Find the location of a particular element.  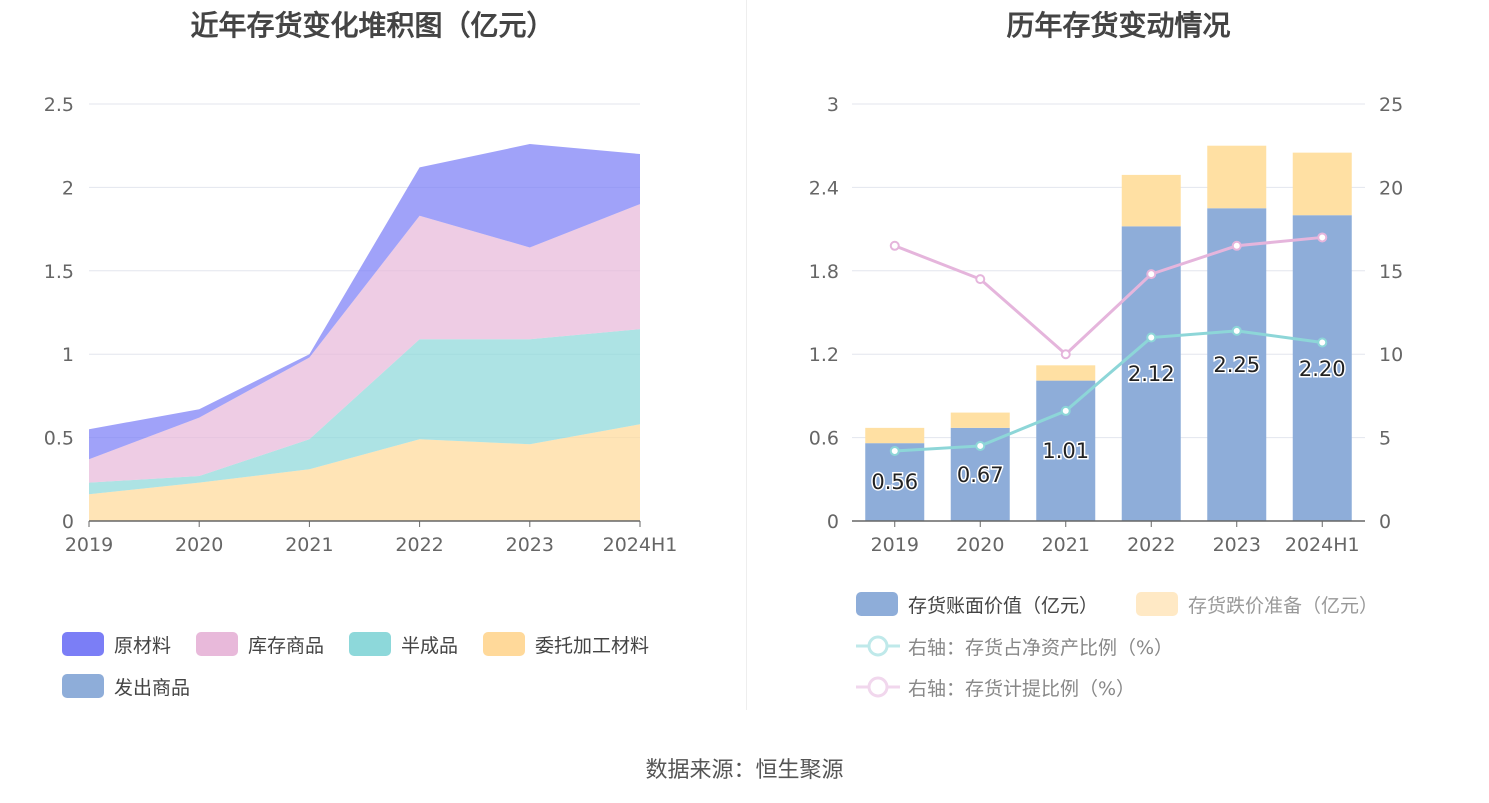

data-source-note: 数据来源：恒生聚源 is located at coordinates (744, 770).